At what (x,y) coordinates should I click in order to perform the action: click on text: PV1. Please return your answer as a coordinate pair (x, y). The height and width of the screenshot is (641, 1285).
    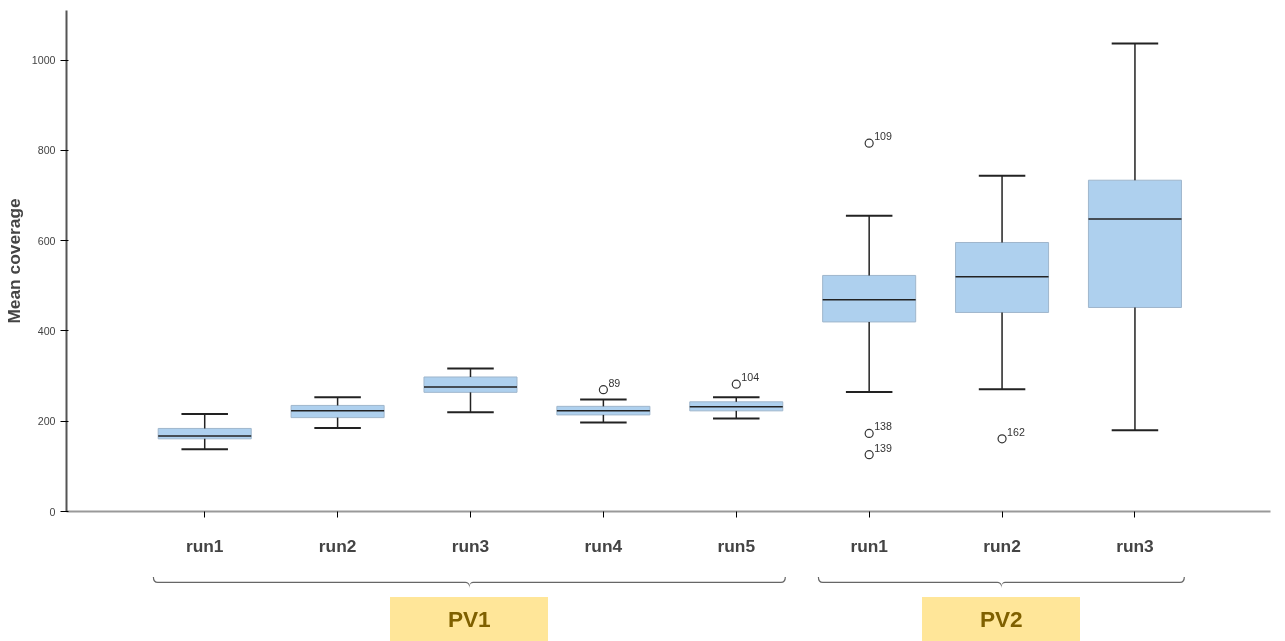
    Looking at the image, I should click on (469, 619).